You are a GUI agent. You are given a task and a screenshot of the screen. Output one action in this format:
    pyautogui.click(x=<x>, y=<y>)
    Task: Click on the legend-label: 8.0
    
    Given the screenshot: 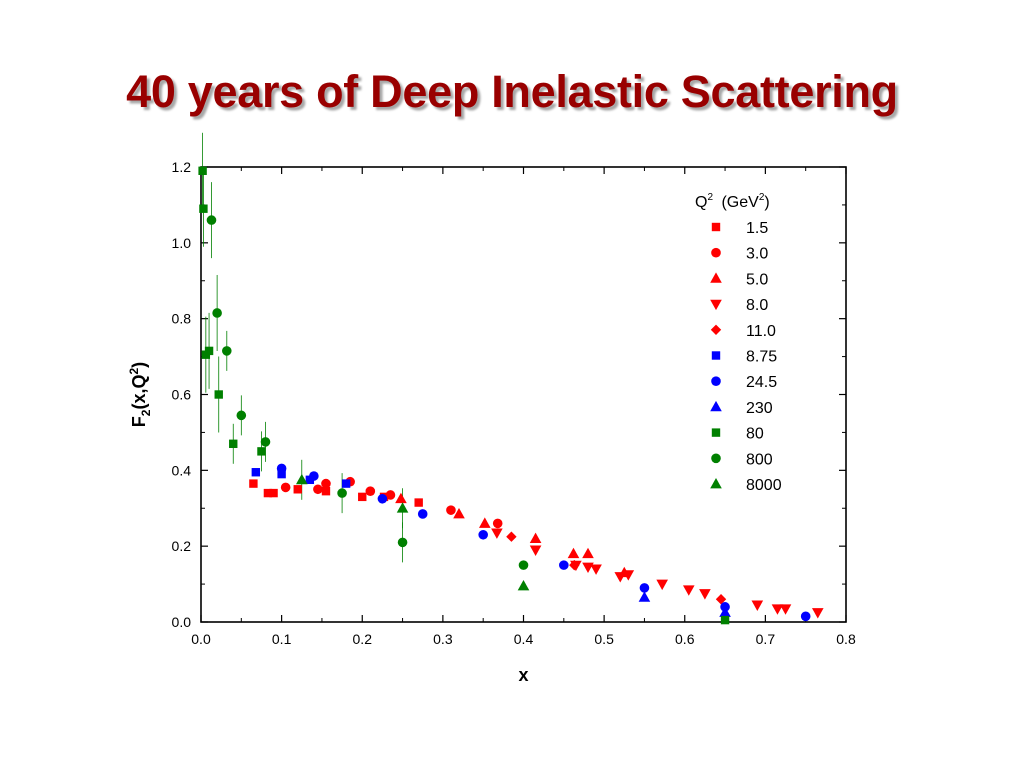 What is the action you would take?
    pyautogui.click(x=757, y=305)
    